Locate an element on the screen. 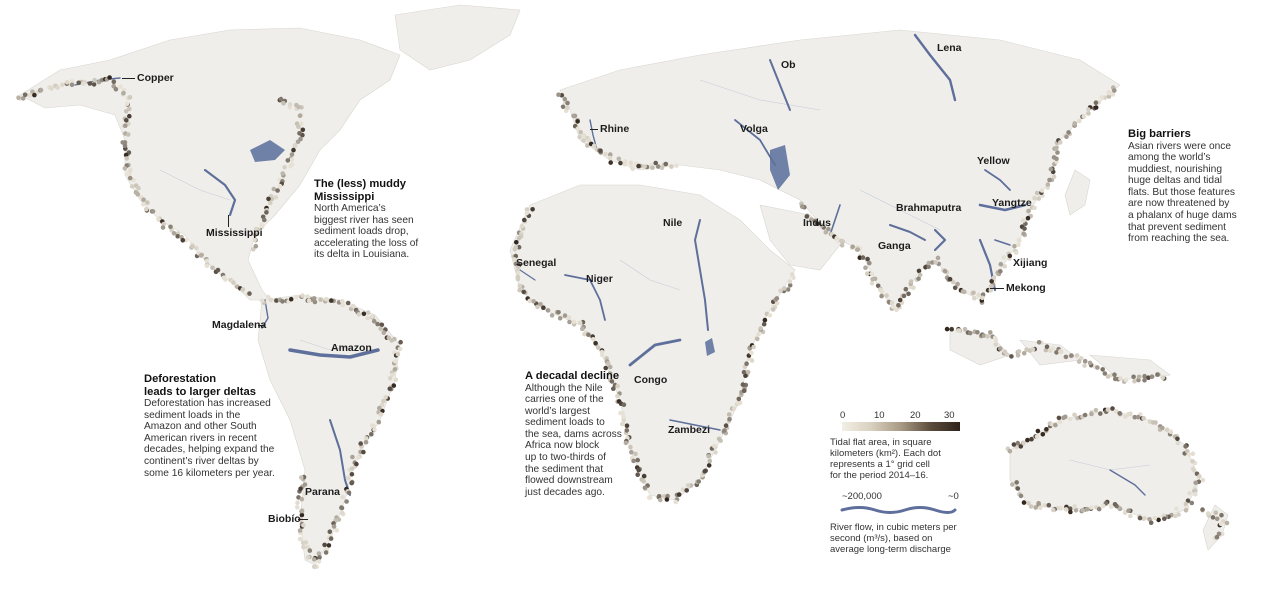 The width and height of the screenshot is (1280, 597). arabia-land is located at coordinates (800, 237).